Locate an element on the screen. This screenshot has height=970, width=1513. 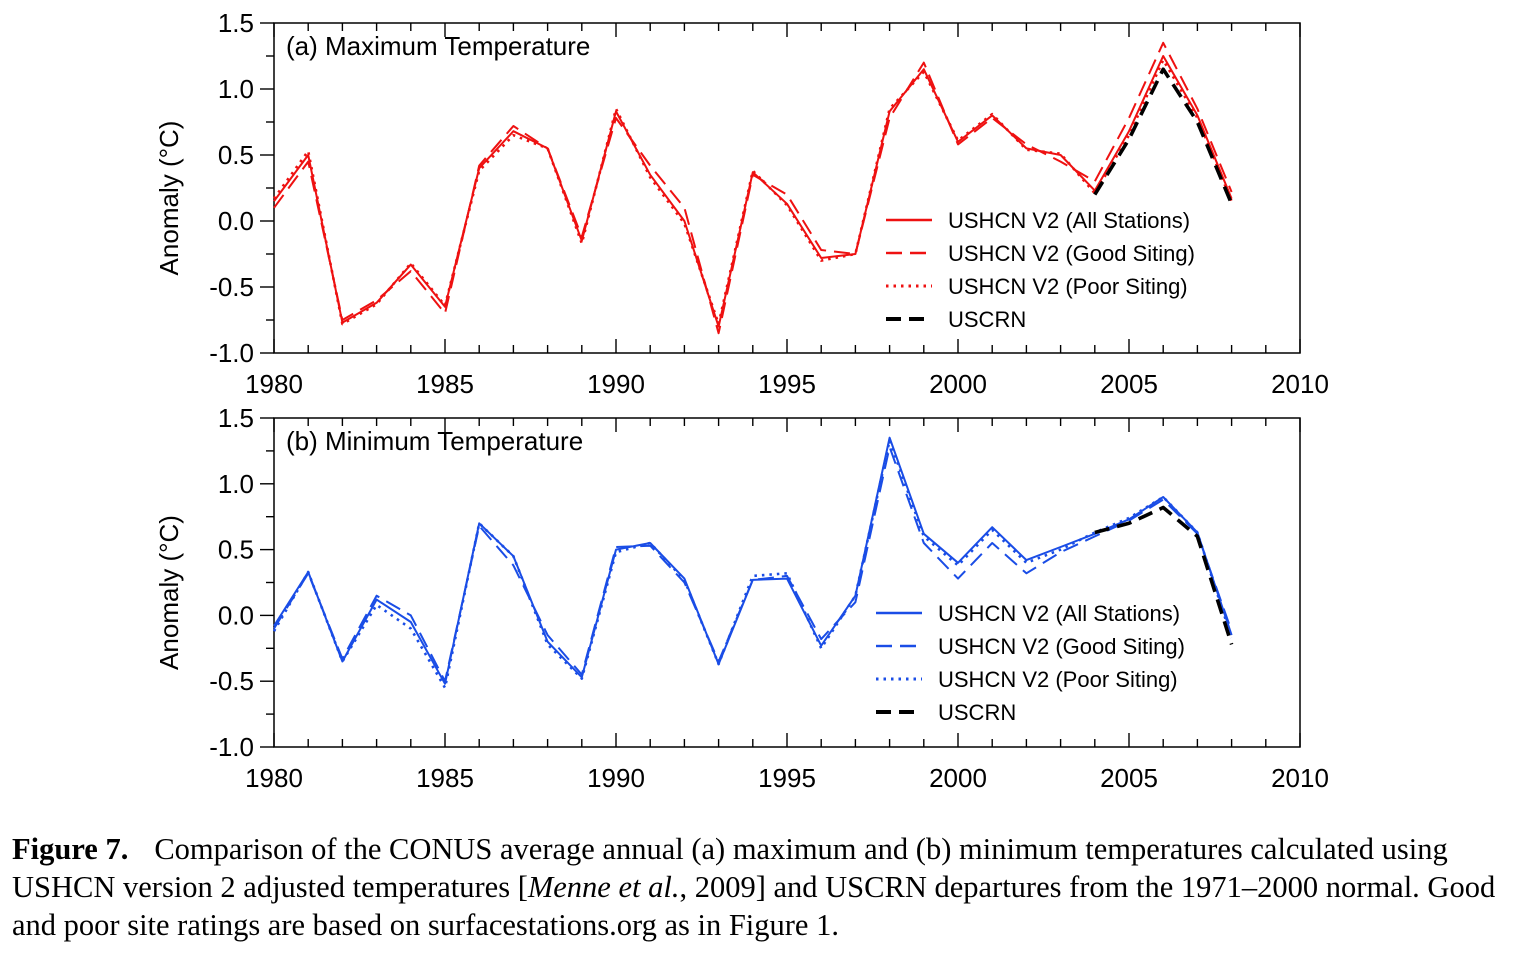
panel-title: (a) Maximum Temperature is located at coordinates (438, 46).